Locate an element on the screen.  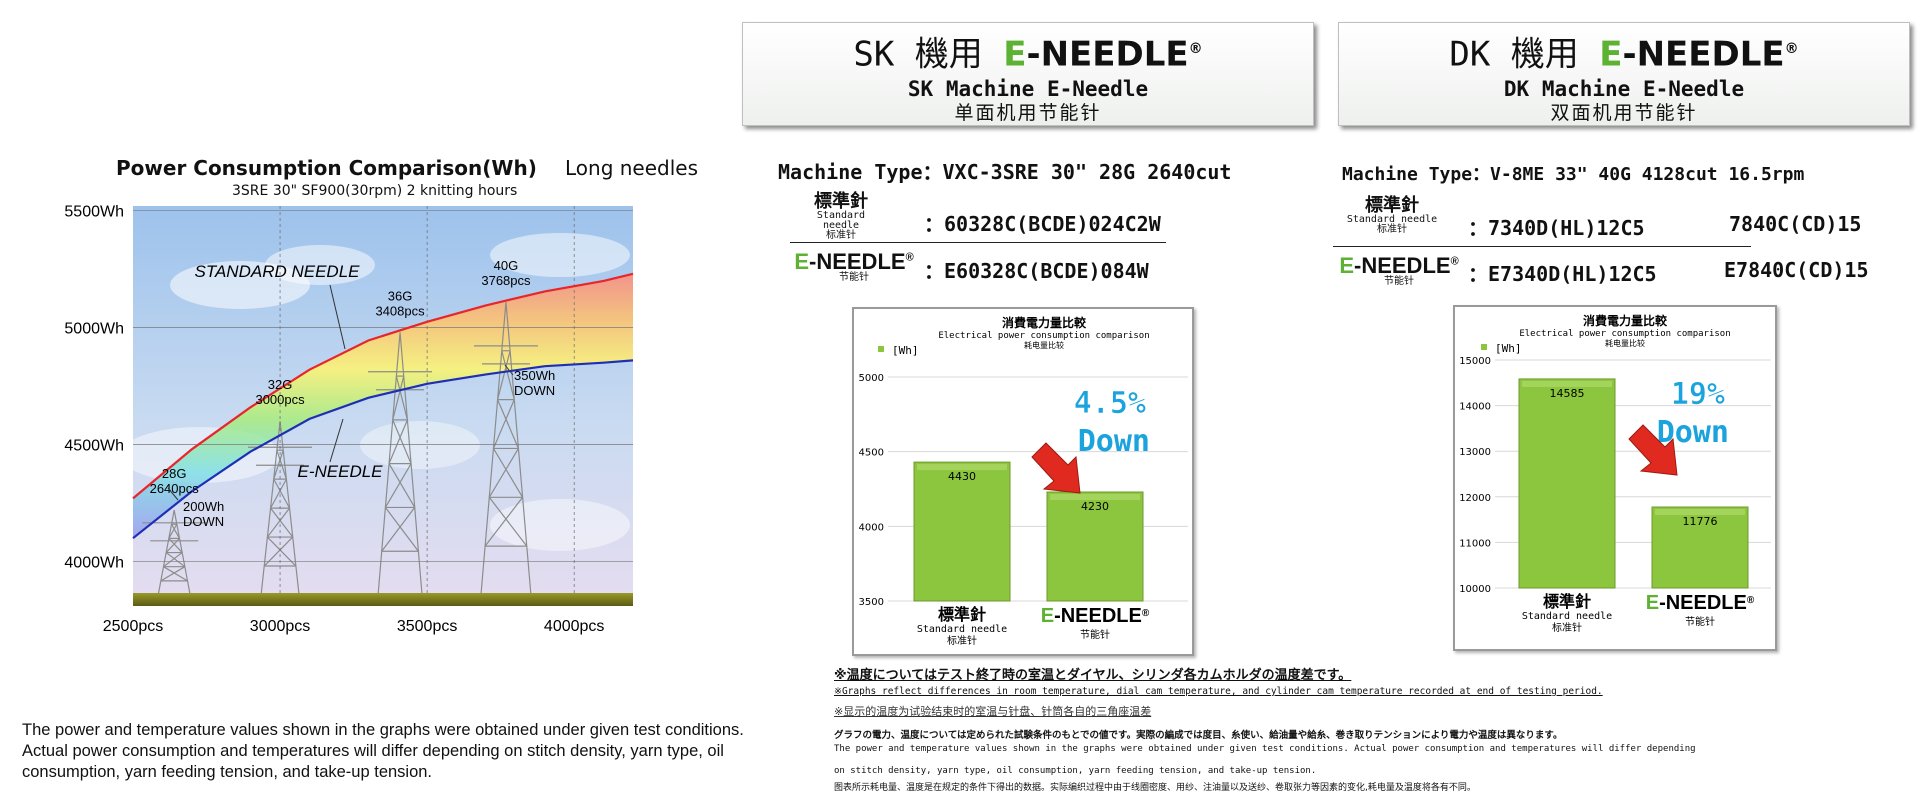
sk-standard-needle-label: 標準針 Standard needle 标准针 is located at coordinates (841, 216).